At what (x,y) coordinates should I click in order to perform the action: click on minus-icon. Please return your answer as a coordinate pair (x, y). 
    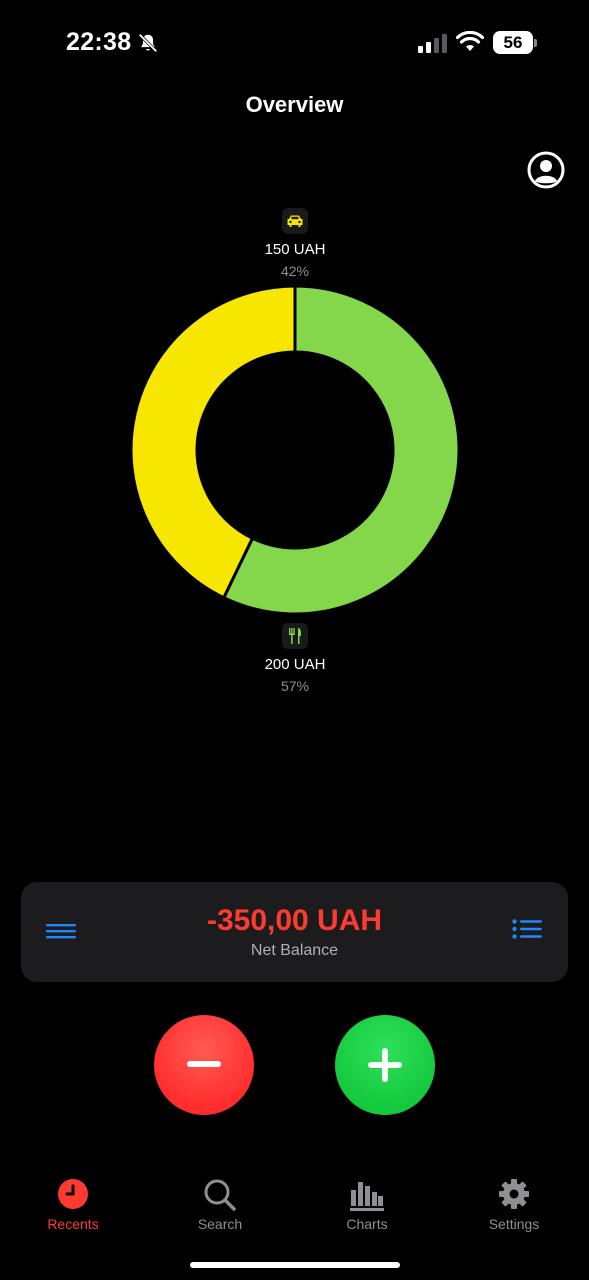
    Looking at the image, I should click on (204, 1064).